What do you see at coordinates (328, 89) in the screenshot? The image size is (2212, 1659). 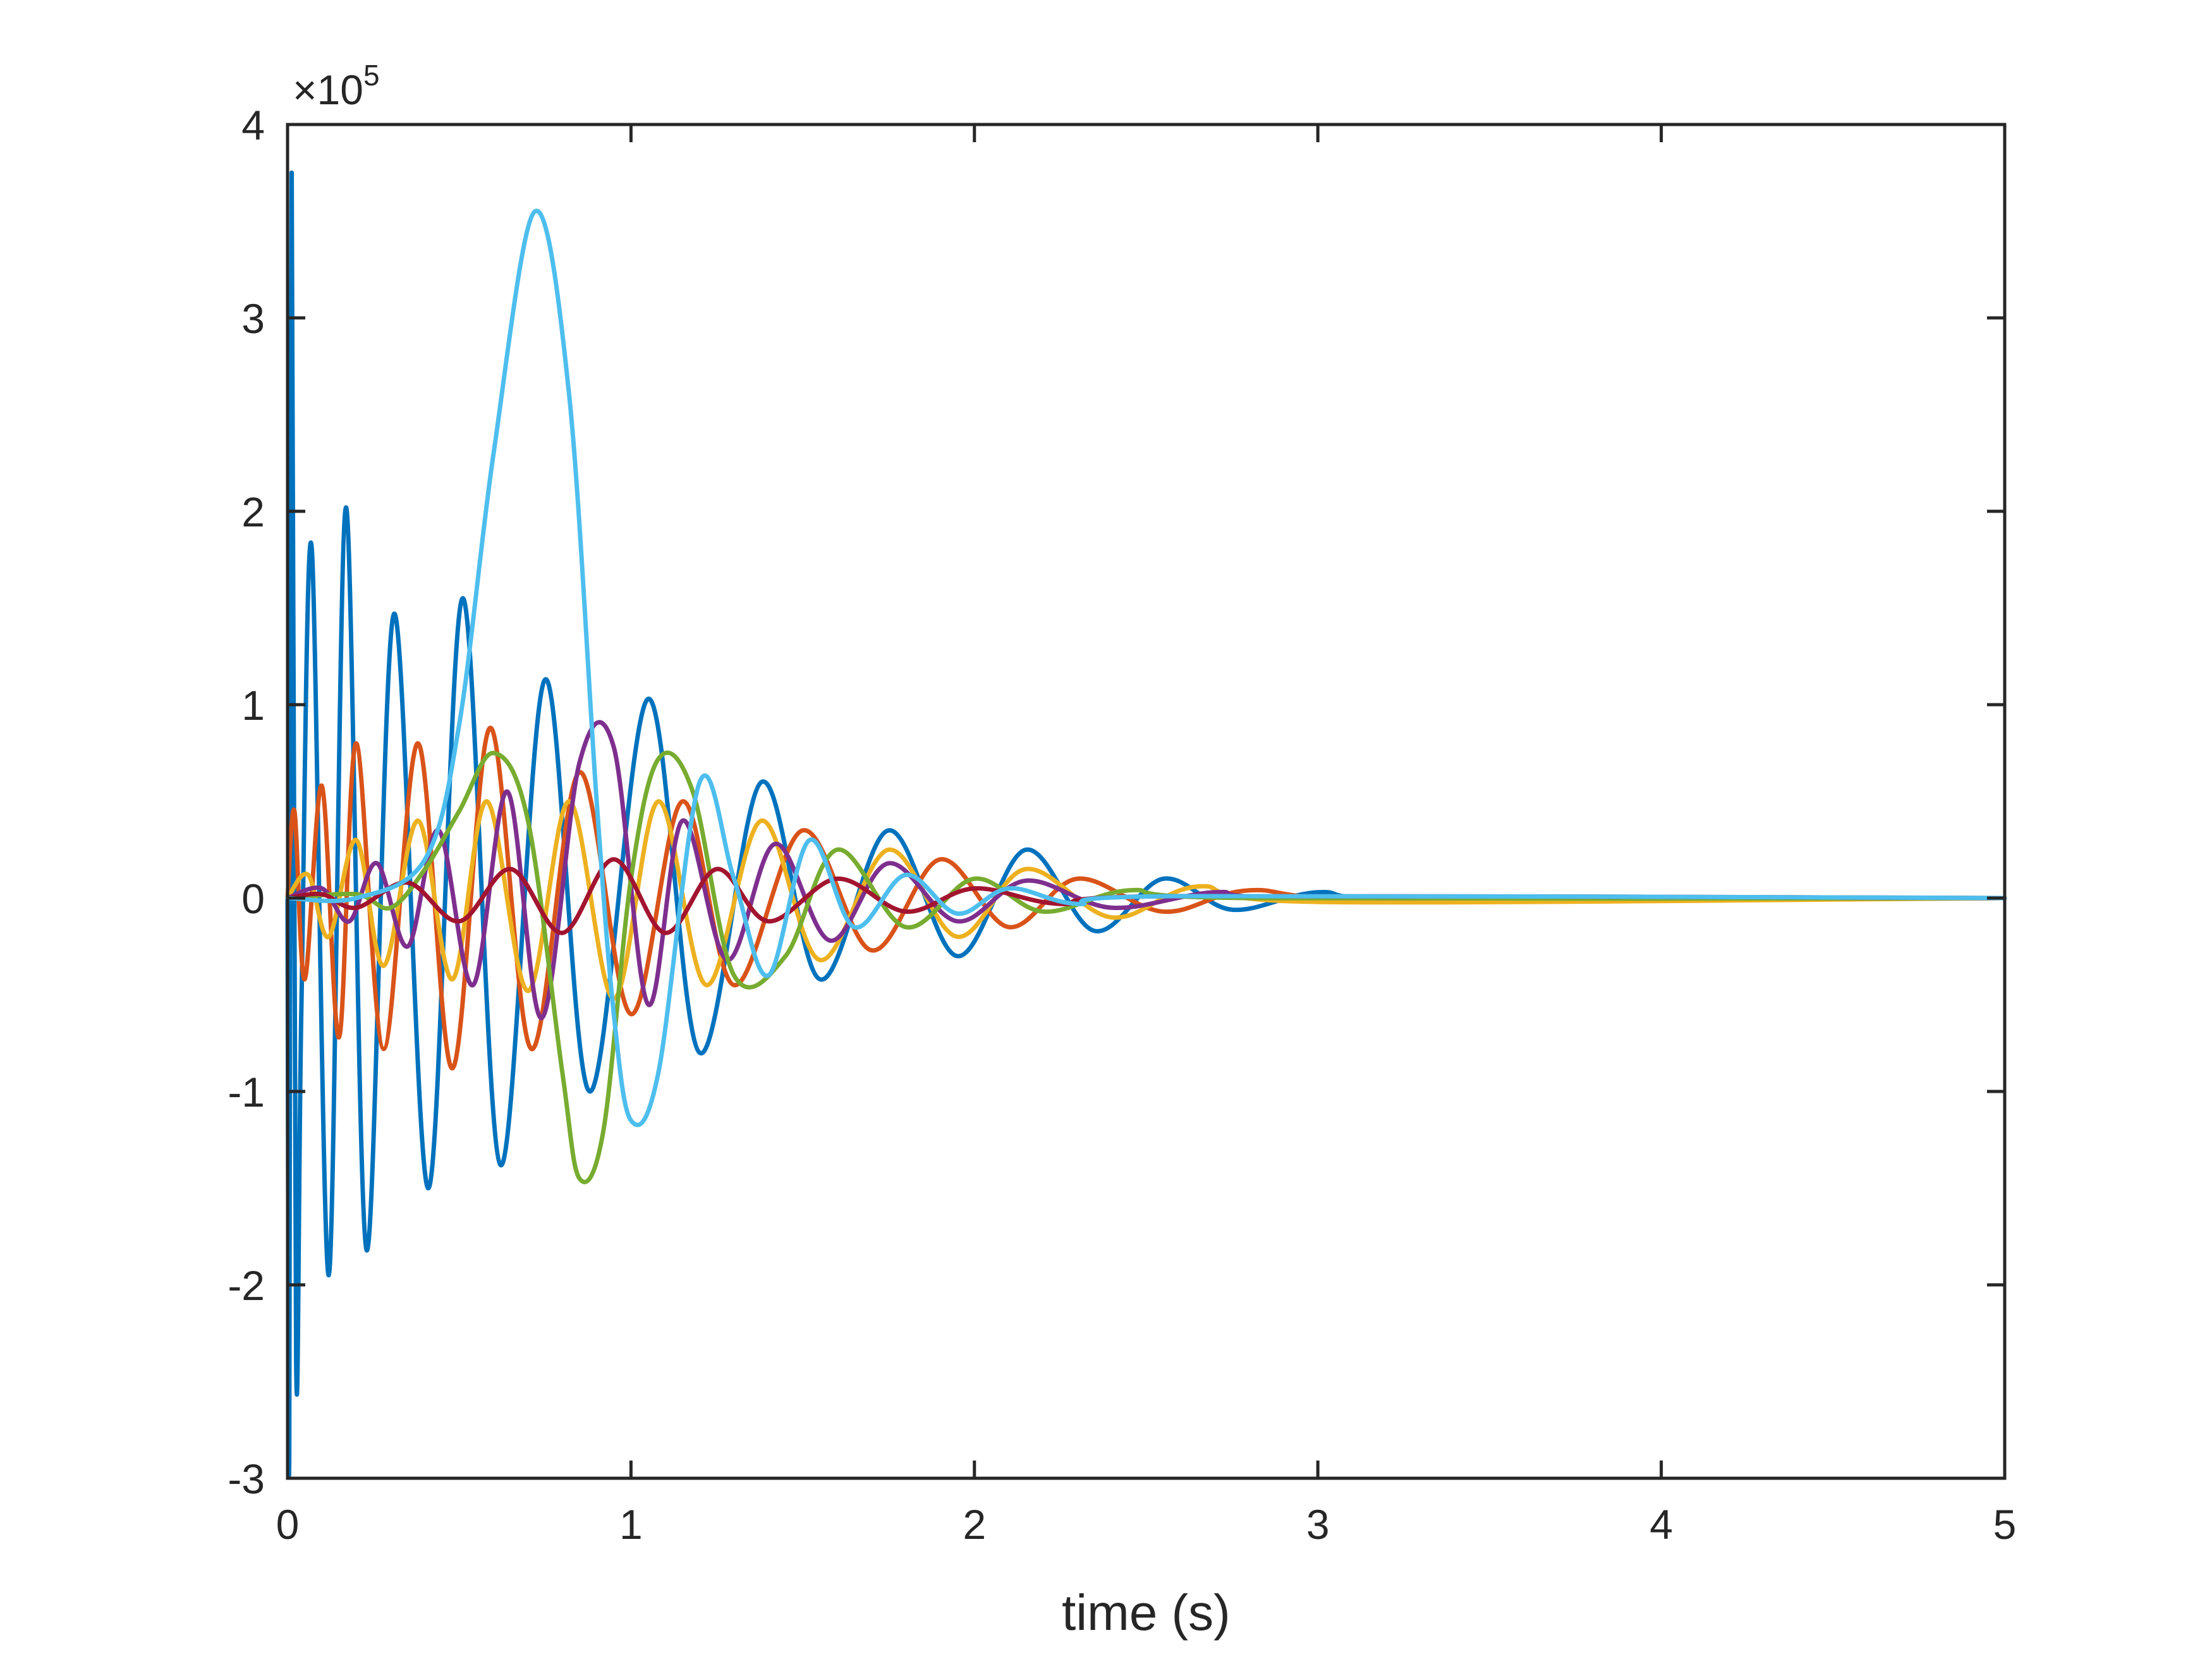 I see `y-exponent-base: ×10` at bounding box center [328, 89].